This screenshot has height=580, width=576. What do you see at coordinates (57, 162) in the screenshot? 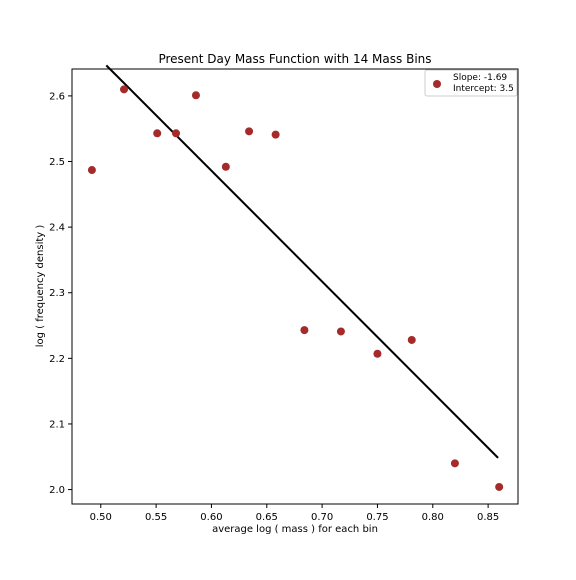
I see `y-tick-label: 2.5` at bounding box center [57, 162].